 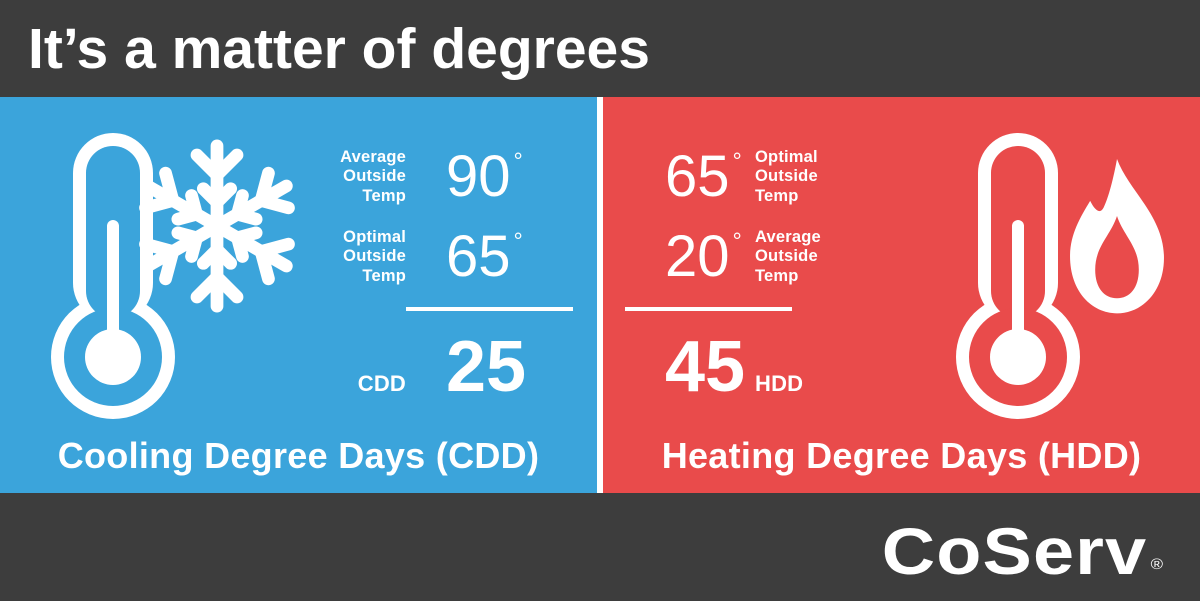 I want to click on cooling-panel-title: Cooling Degree Days (CDD), so click(x=298, y=455).